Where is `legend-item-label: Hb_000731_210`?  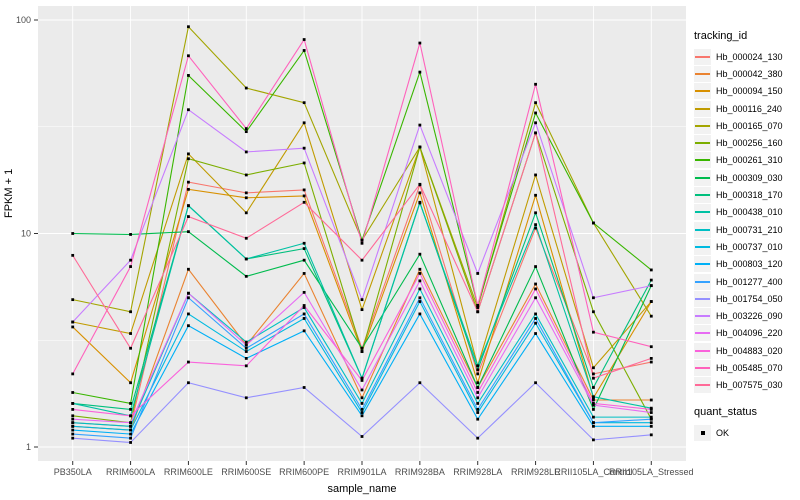
legend-item-label: Hb_000731_210 is located at coordinates (749, 229).